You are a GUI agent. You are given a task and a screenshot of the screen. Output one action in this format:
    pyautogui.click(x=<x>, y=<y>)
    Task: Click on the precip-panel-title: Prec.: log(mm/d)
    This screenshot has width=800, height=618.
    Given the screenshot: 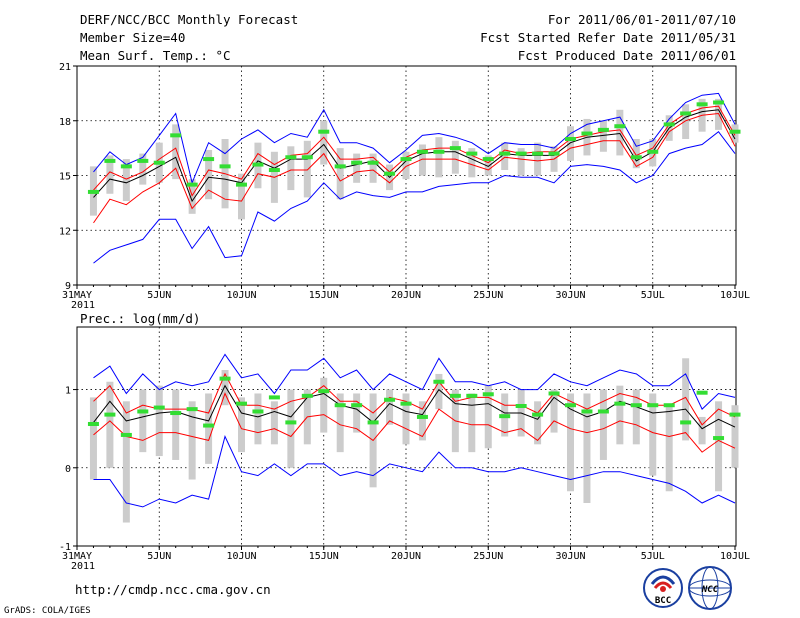 What is the action you would take?
    pyautogui.click(x=140, y=318)
    